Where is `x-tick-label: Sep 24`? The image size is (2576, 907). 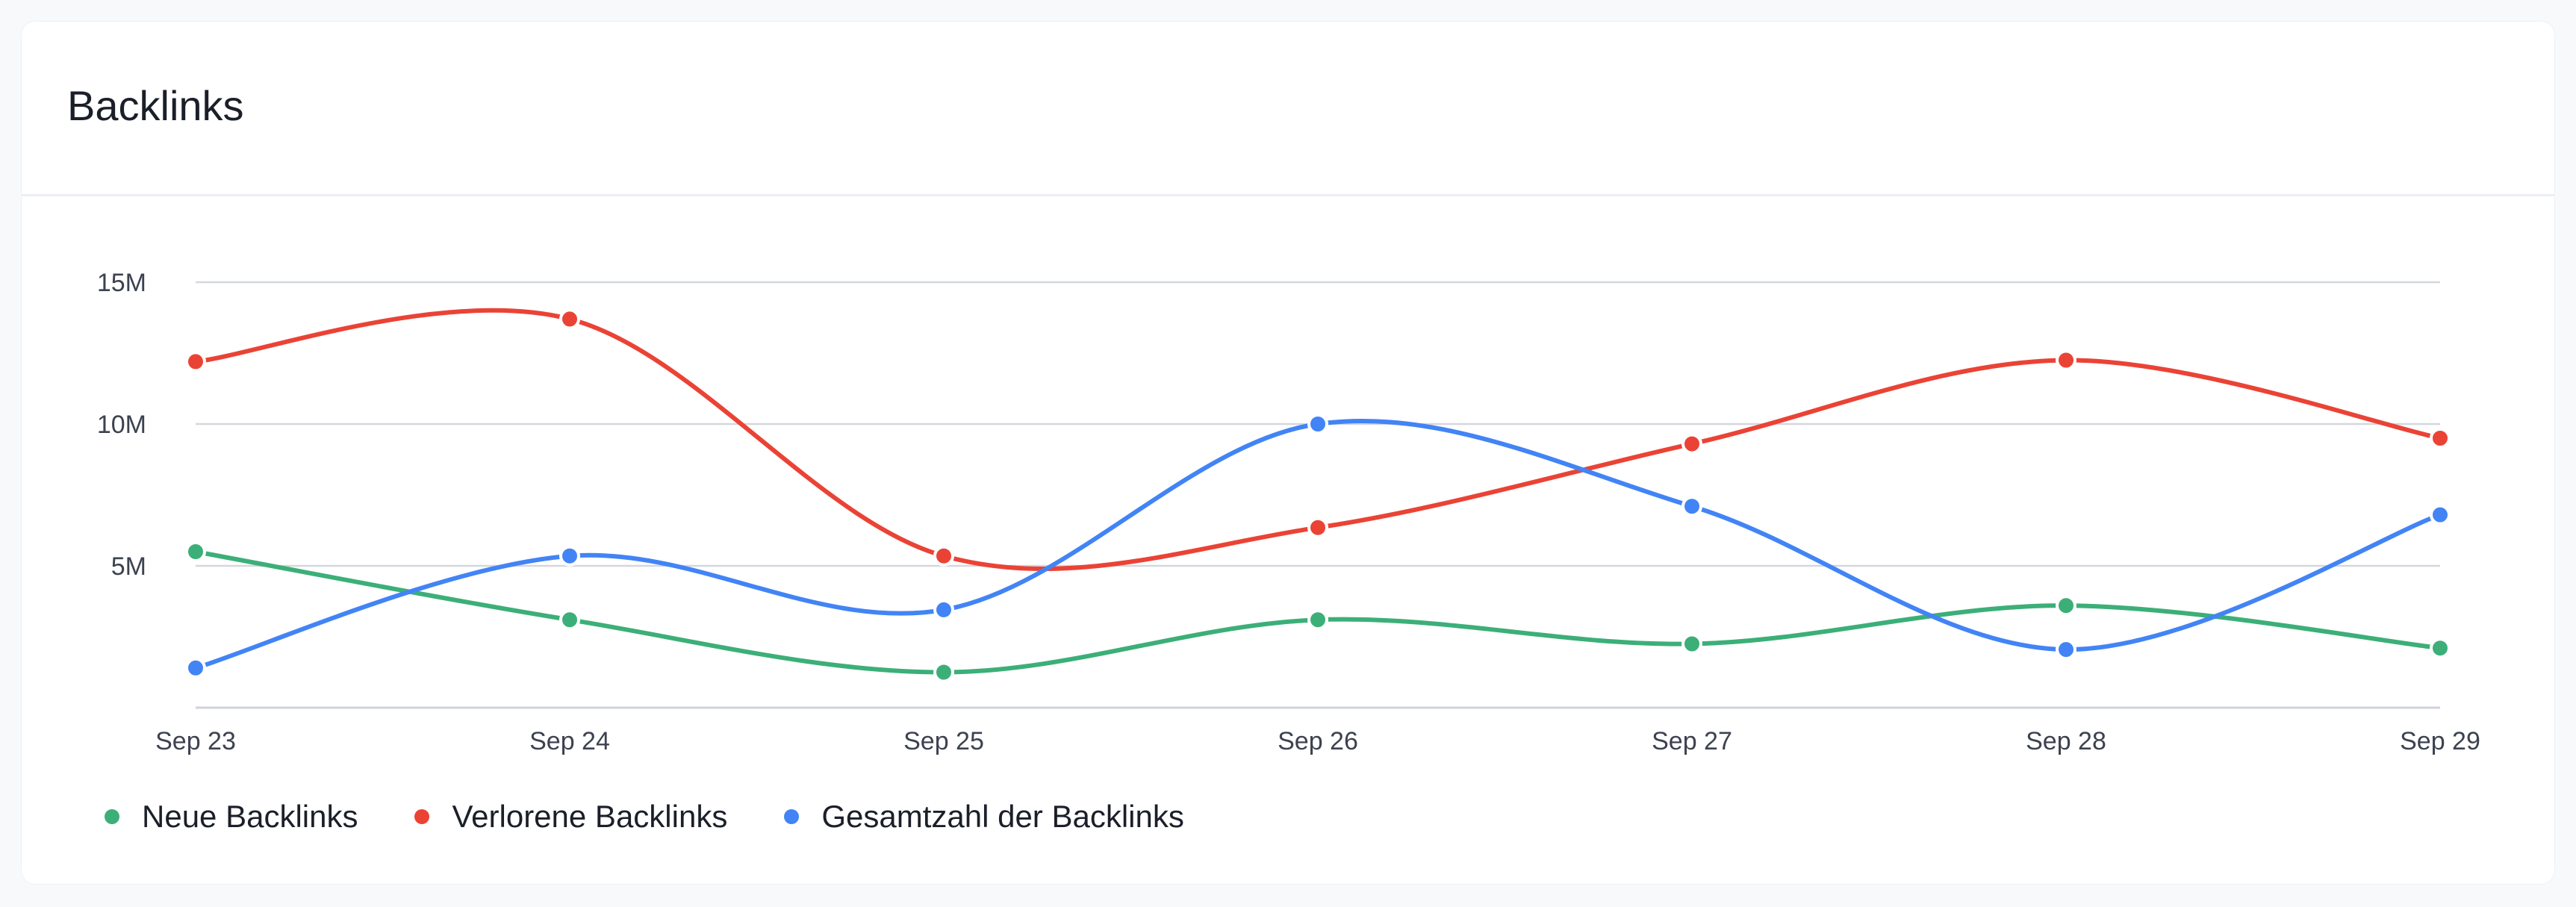 x-tick-label: Sep 24 is located at coordinates (569, 741).